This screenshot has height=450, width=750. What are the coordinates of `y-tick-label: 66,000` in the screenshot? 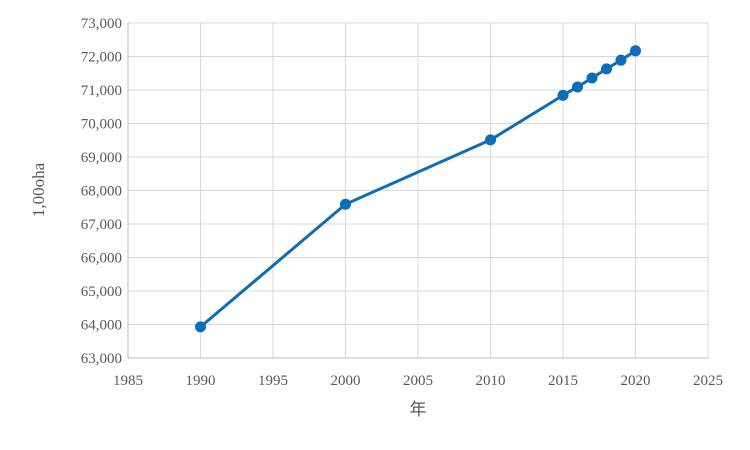 It's located at (101, 259).